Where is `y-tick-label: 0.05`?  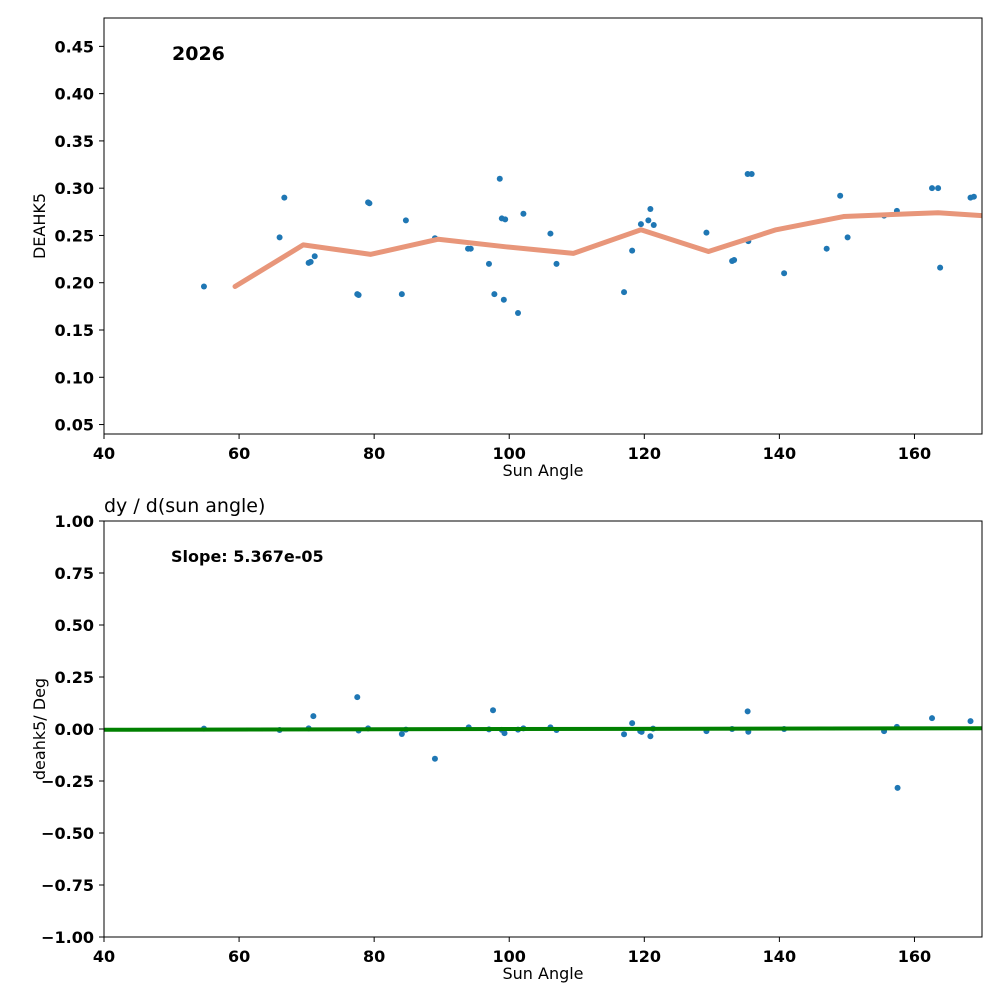 y-tick-label: 0.05 is located at coordinates (74, 425).